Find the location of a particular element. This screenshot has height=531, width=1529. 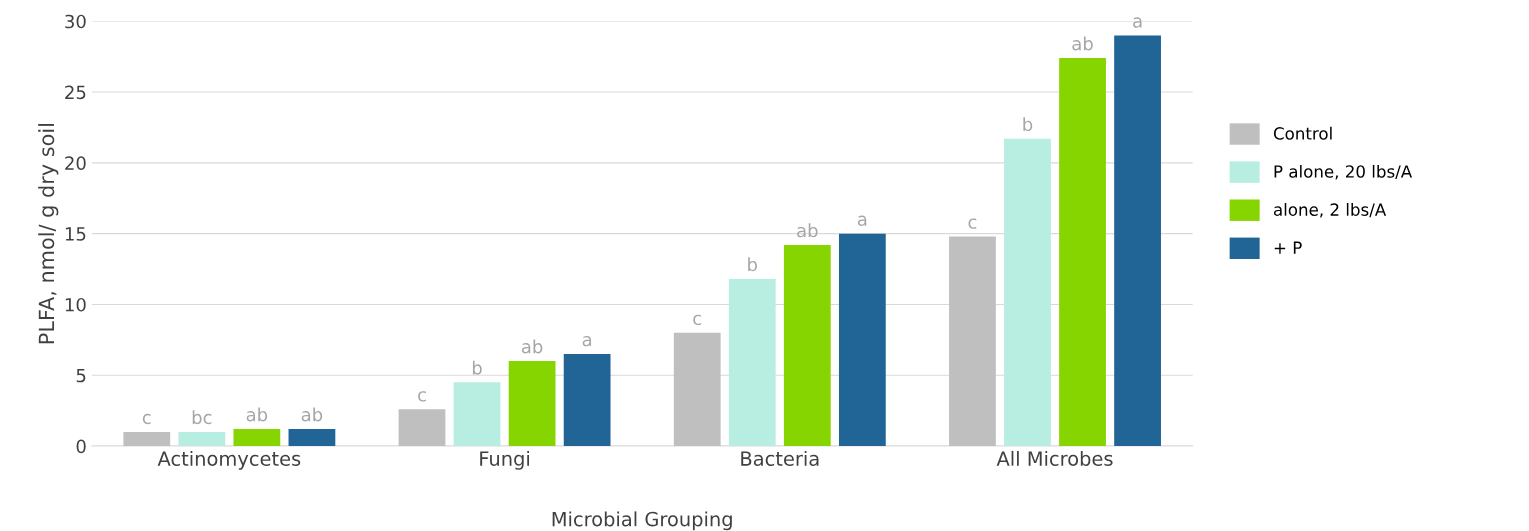

y-axis-title: PLFA, nmol/ g dry soil is located at coordinates (48, 234).